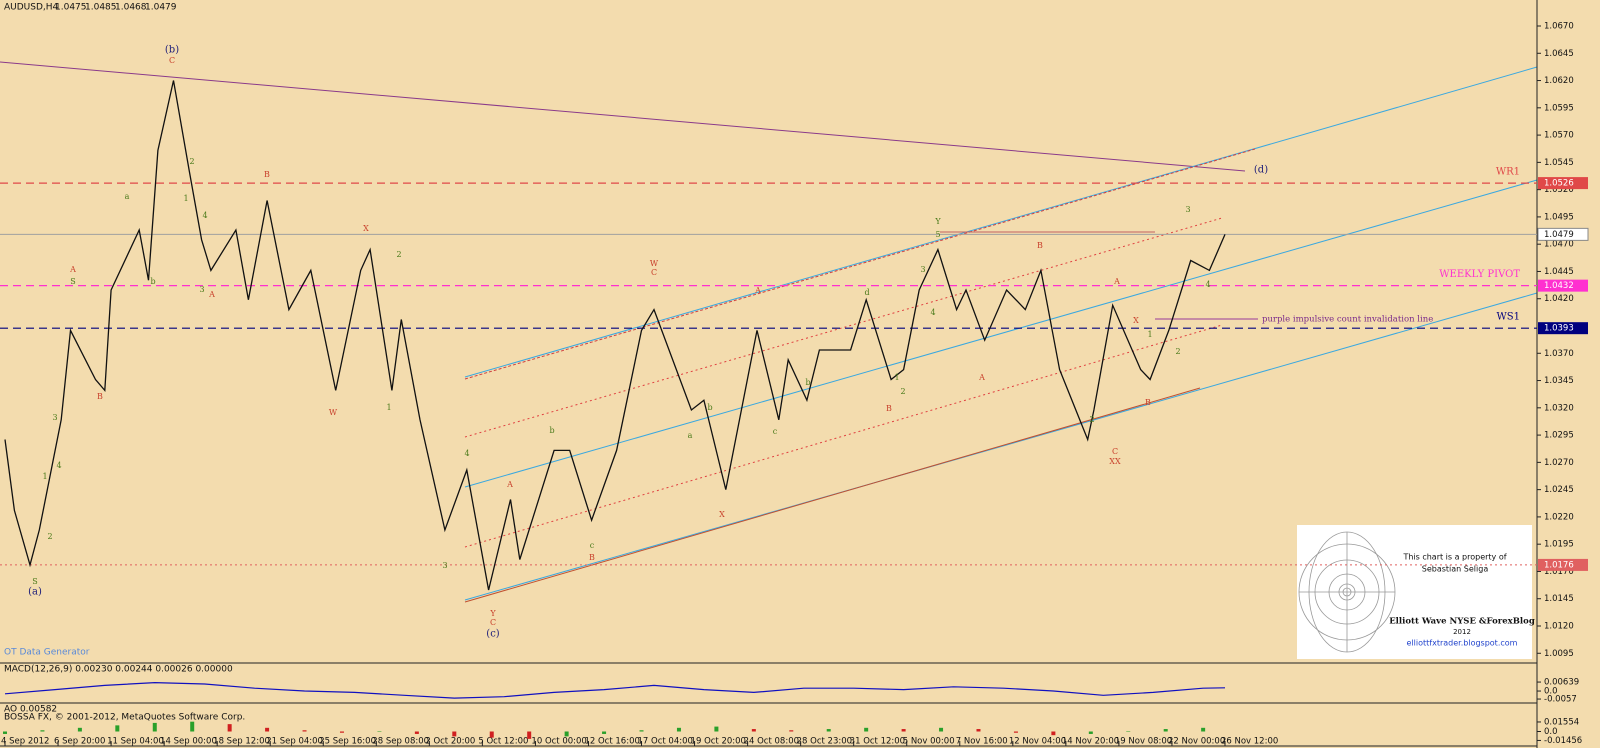 This screenshot has width=1600, height=748. I want to click on x-tick-label: 19 Nov 08:00, so click(1143, 742).